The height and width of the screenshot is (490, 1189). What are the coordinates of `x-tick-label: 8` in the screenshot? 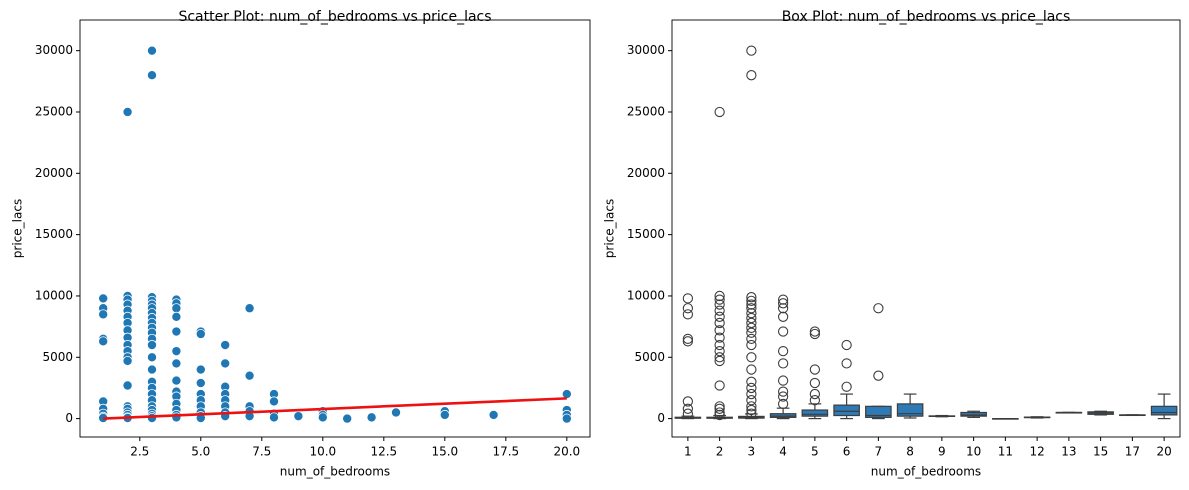 It's located at (910, 452).